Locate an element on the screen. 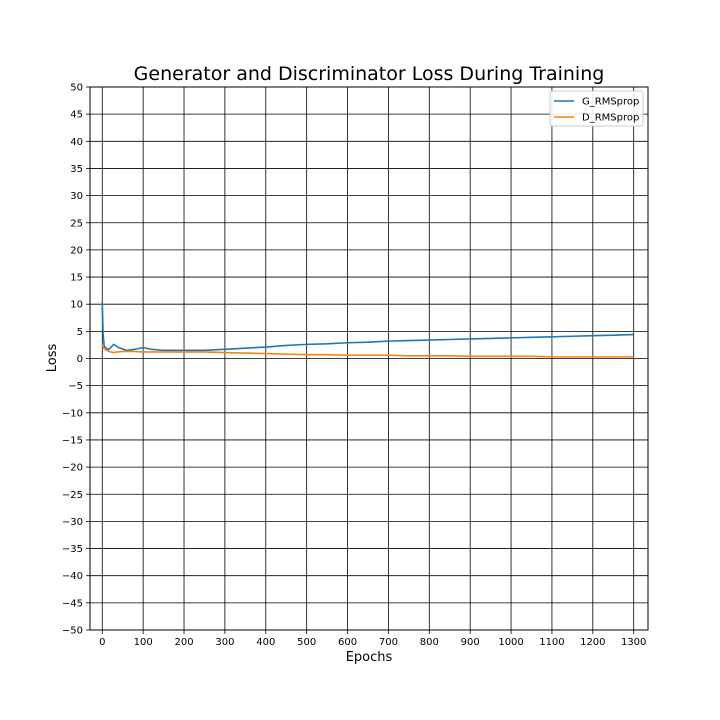 Image resolution: width=720 pixels, height=720 pixels. y-tick-label: −35 is located at coordinates (72, 549).